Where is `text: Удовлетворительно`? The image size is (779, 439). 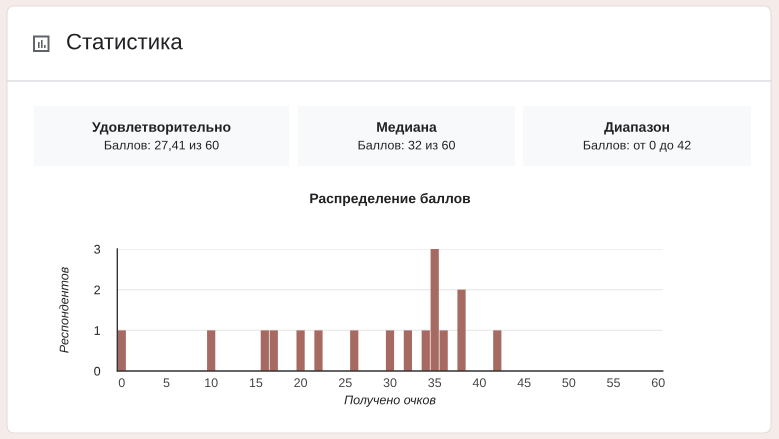 text: Удовлетворительно is located at coordinates (161, 128).